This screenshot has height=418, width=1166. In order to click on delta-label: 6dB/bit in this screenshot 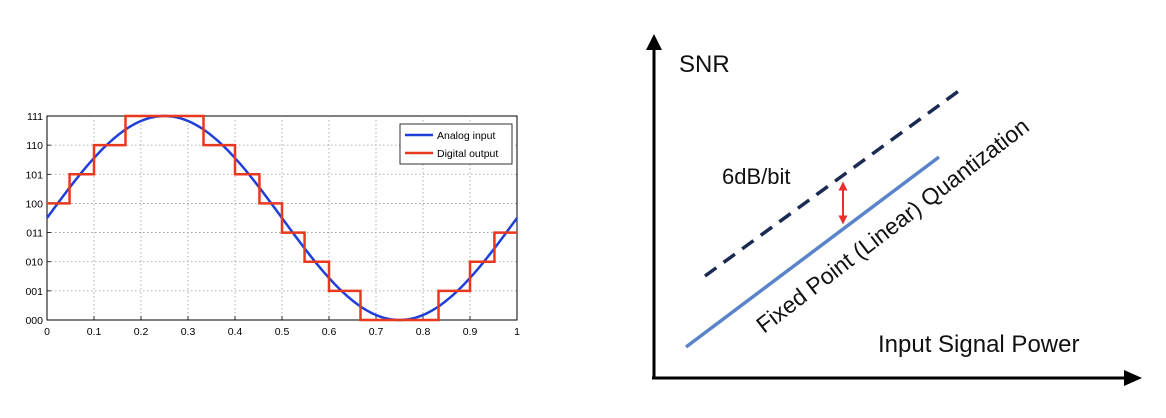, I will do `click(756, 176)`.